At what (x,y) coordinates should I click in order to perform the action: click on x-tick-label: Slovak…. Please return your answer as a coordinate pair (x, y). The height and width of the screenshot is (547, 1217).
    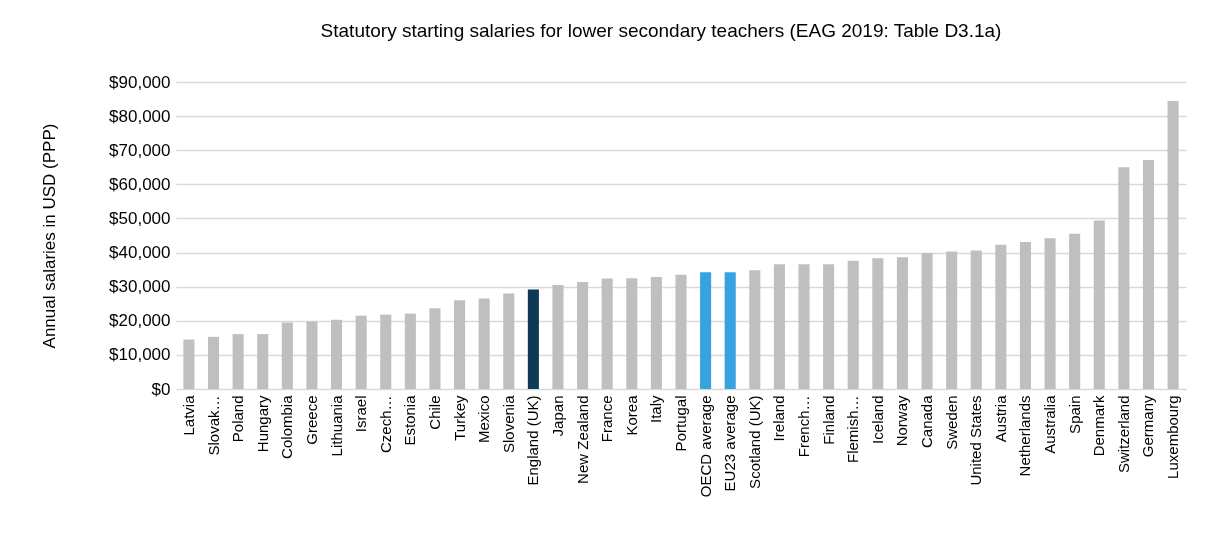
    Looking at the image, I should click on (213, 425).